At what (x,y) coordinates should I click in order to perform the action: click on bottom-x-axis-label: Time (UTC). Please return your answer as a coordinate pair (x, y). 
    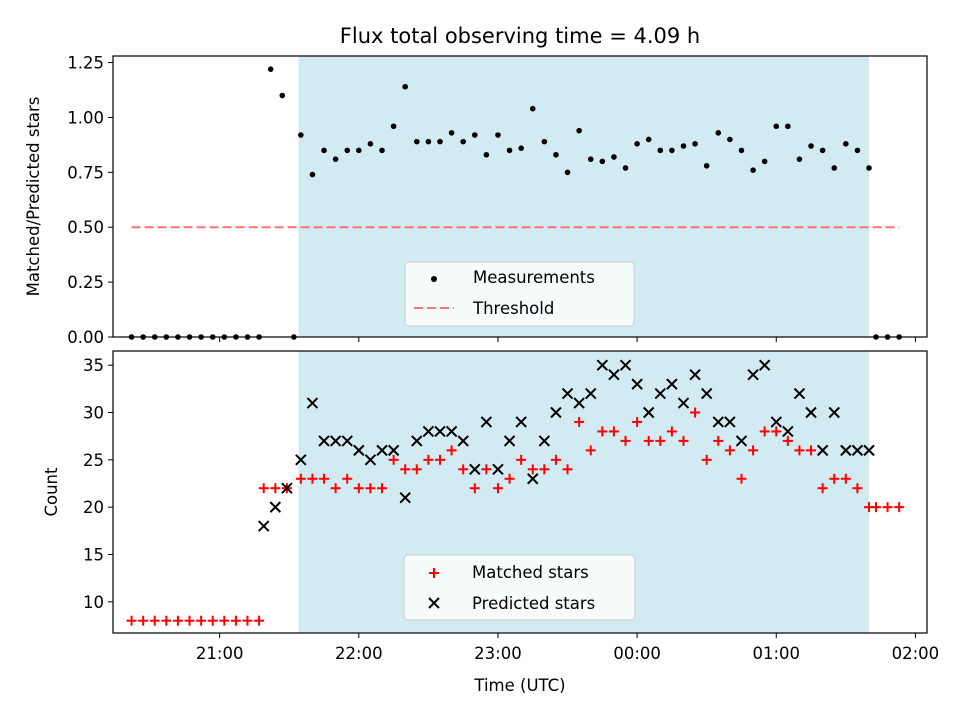
    Looking at the image, I should click on (519, 685).